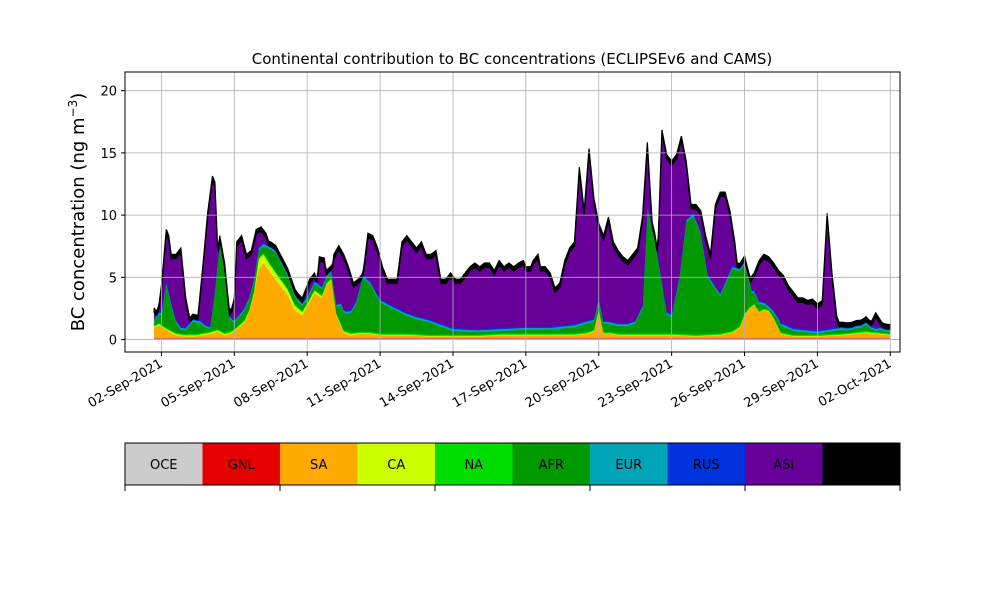  Describe the element at coordinates (113, 278) in the screenshot. I see `y-tick-label-1: 5` at that location.